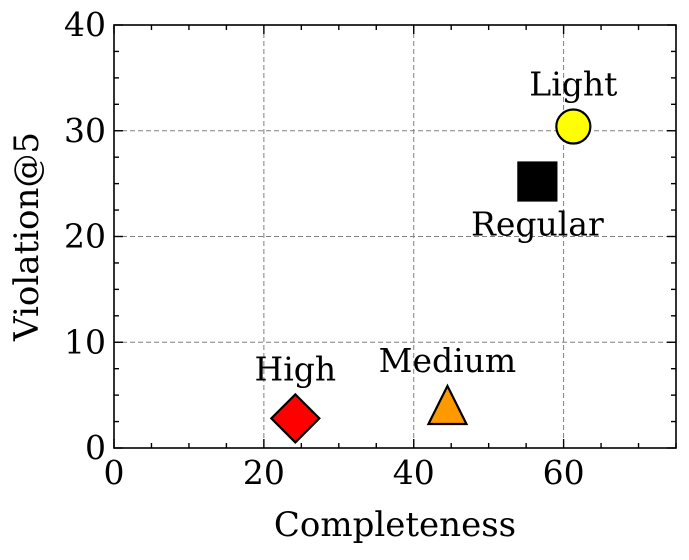 This screenshot has width=689, height=560. What do you see at coordinates (264, 472) in the screenshot?
I see `x-tick-label: 20` at bounding box center [264, 472].